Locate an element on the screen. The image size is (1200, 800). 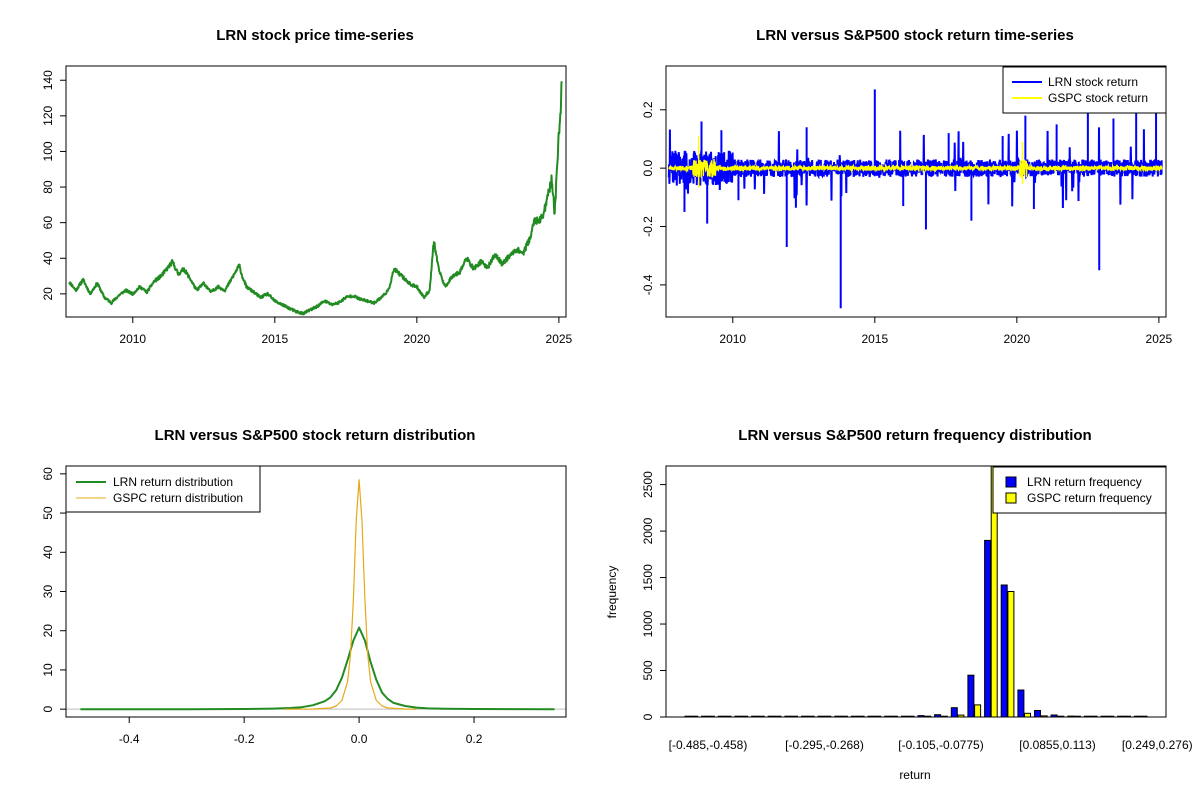
density-x-tick-label: 0.0 is located at coordinates (359, 739).